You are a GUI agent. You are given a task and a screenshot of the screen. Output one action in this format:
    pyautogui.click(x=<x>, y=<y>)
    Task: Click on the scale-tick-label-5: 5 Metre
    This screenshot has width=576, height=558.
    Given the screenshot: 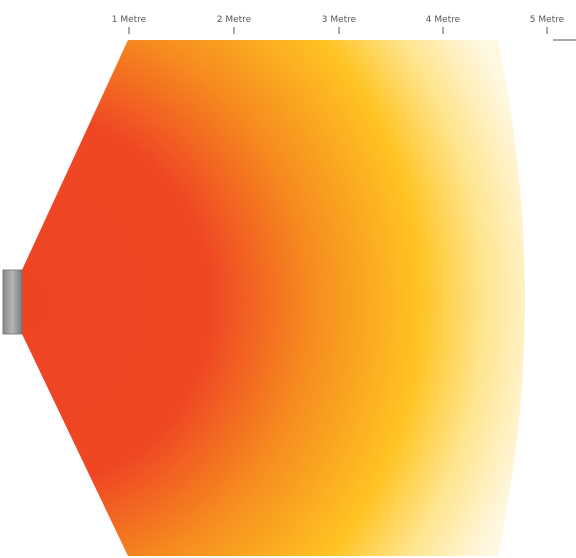 What is the action you would take?
    pyautogui.click(x=547, y=20)
    